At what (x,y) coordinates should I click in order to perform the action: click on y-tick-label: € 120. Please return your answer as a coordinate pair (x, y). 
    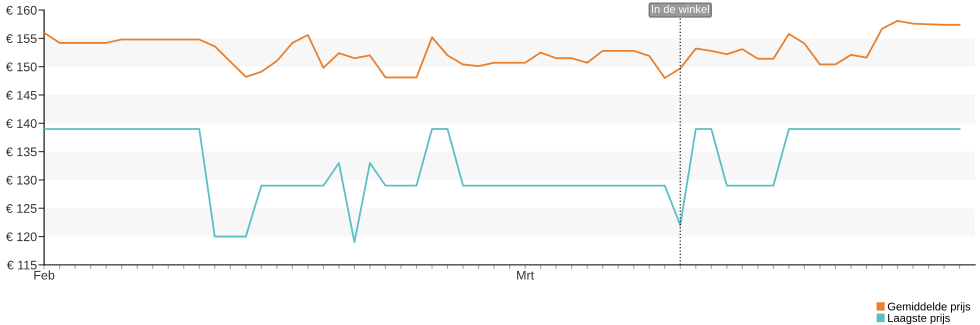
    Looking at the image, I should click on (21, 237).